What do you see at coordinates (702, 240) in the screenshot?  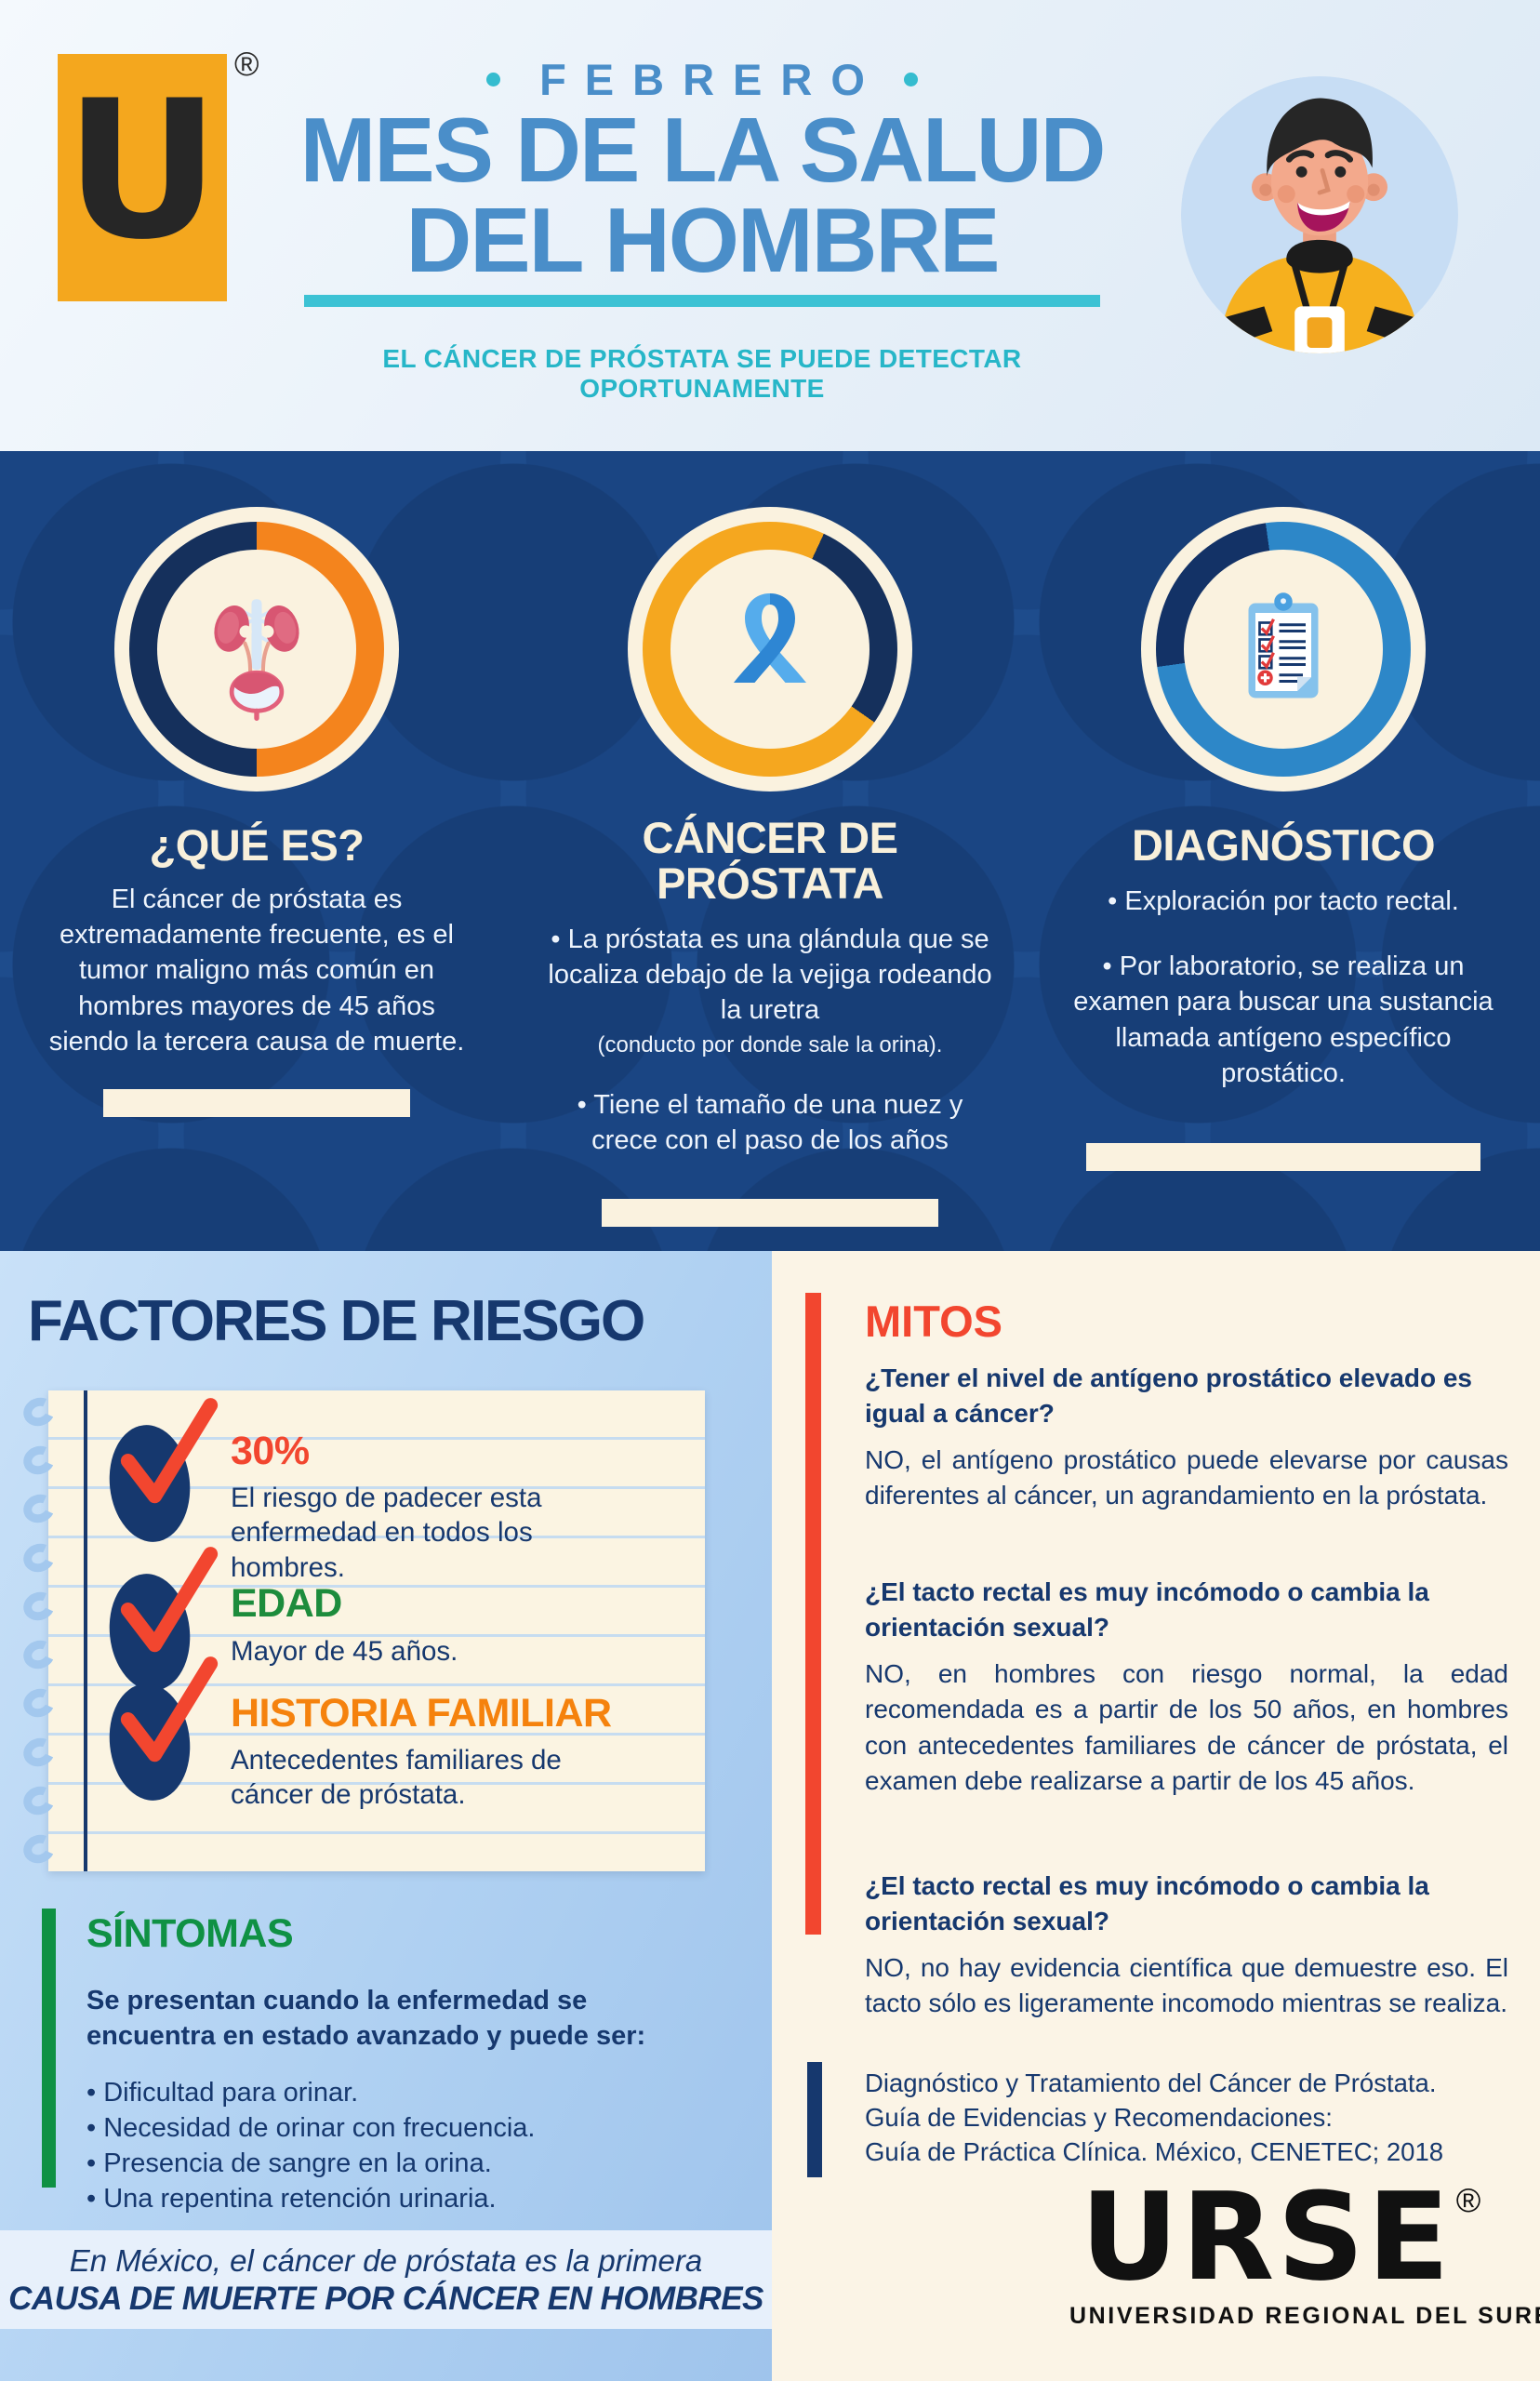 I see `page-title-line2: DEL HOMBRE` at bounding box center [702, 240].